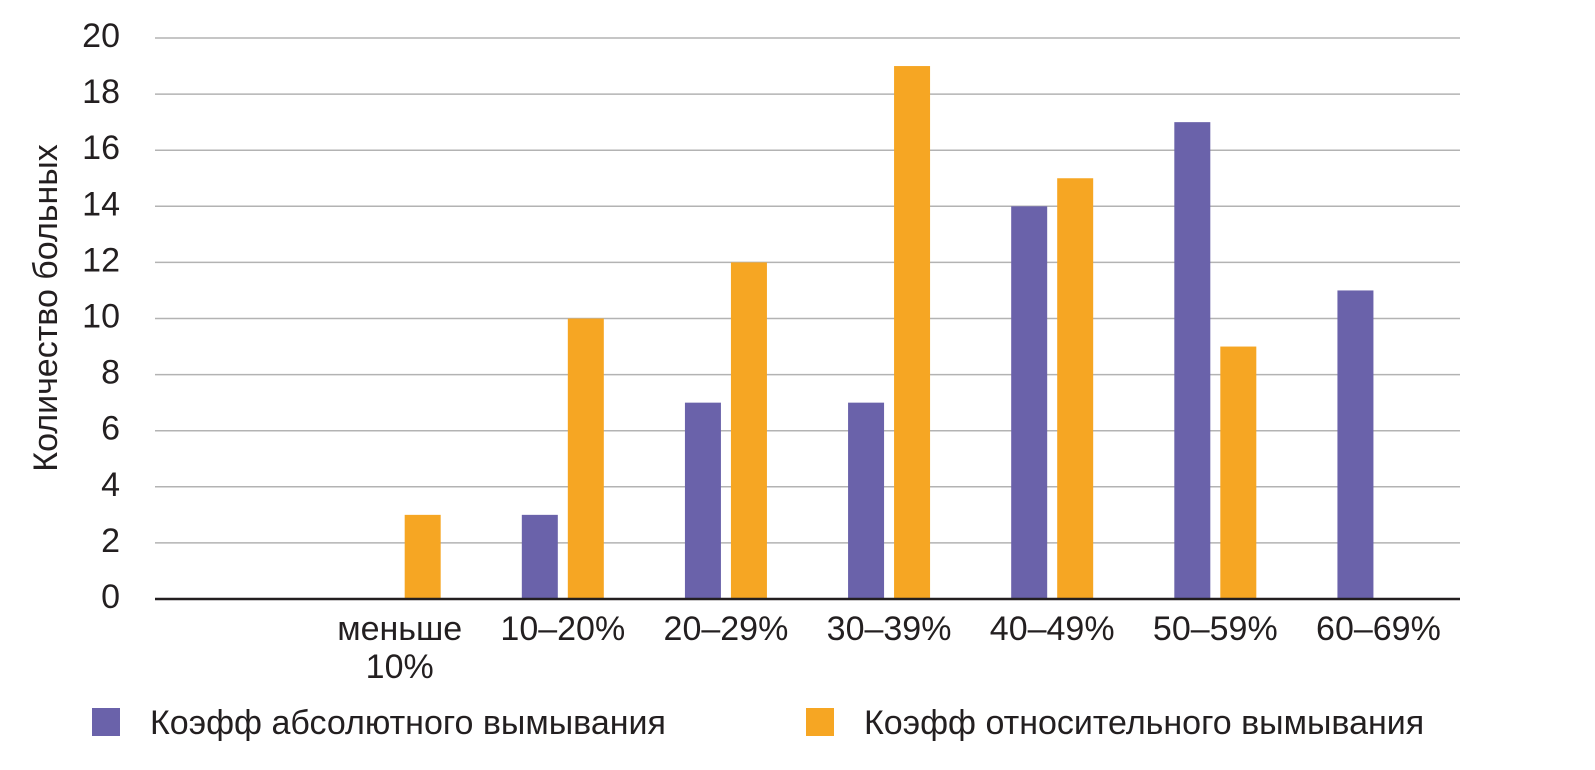 The height and width of the screenshot is (770, 1595). I want to click on y-tick-label: 16, so click(101, 148).